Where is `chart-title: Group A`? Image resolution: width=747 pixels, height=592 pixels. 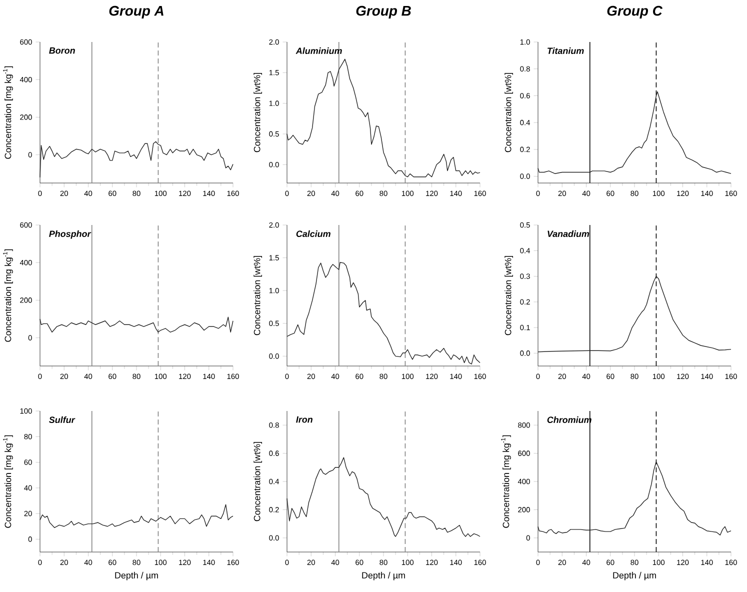 chart-title: Group A is located at coordinates (136, 12).